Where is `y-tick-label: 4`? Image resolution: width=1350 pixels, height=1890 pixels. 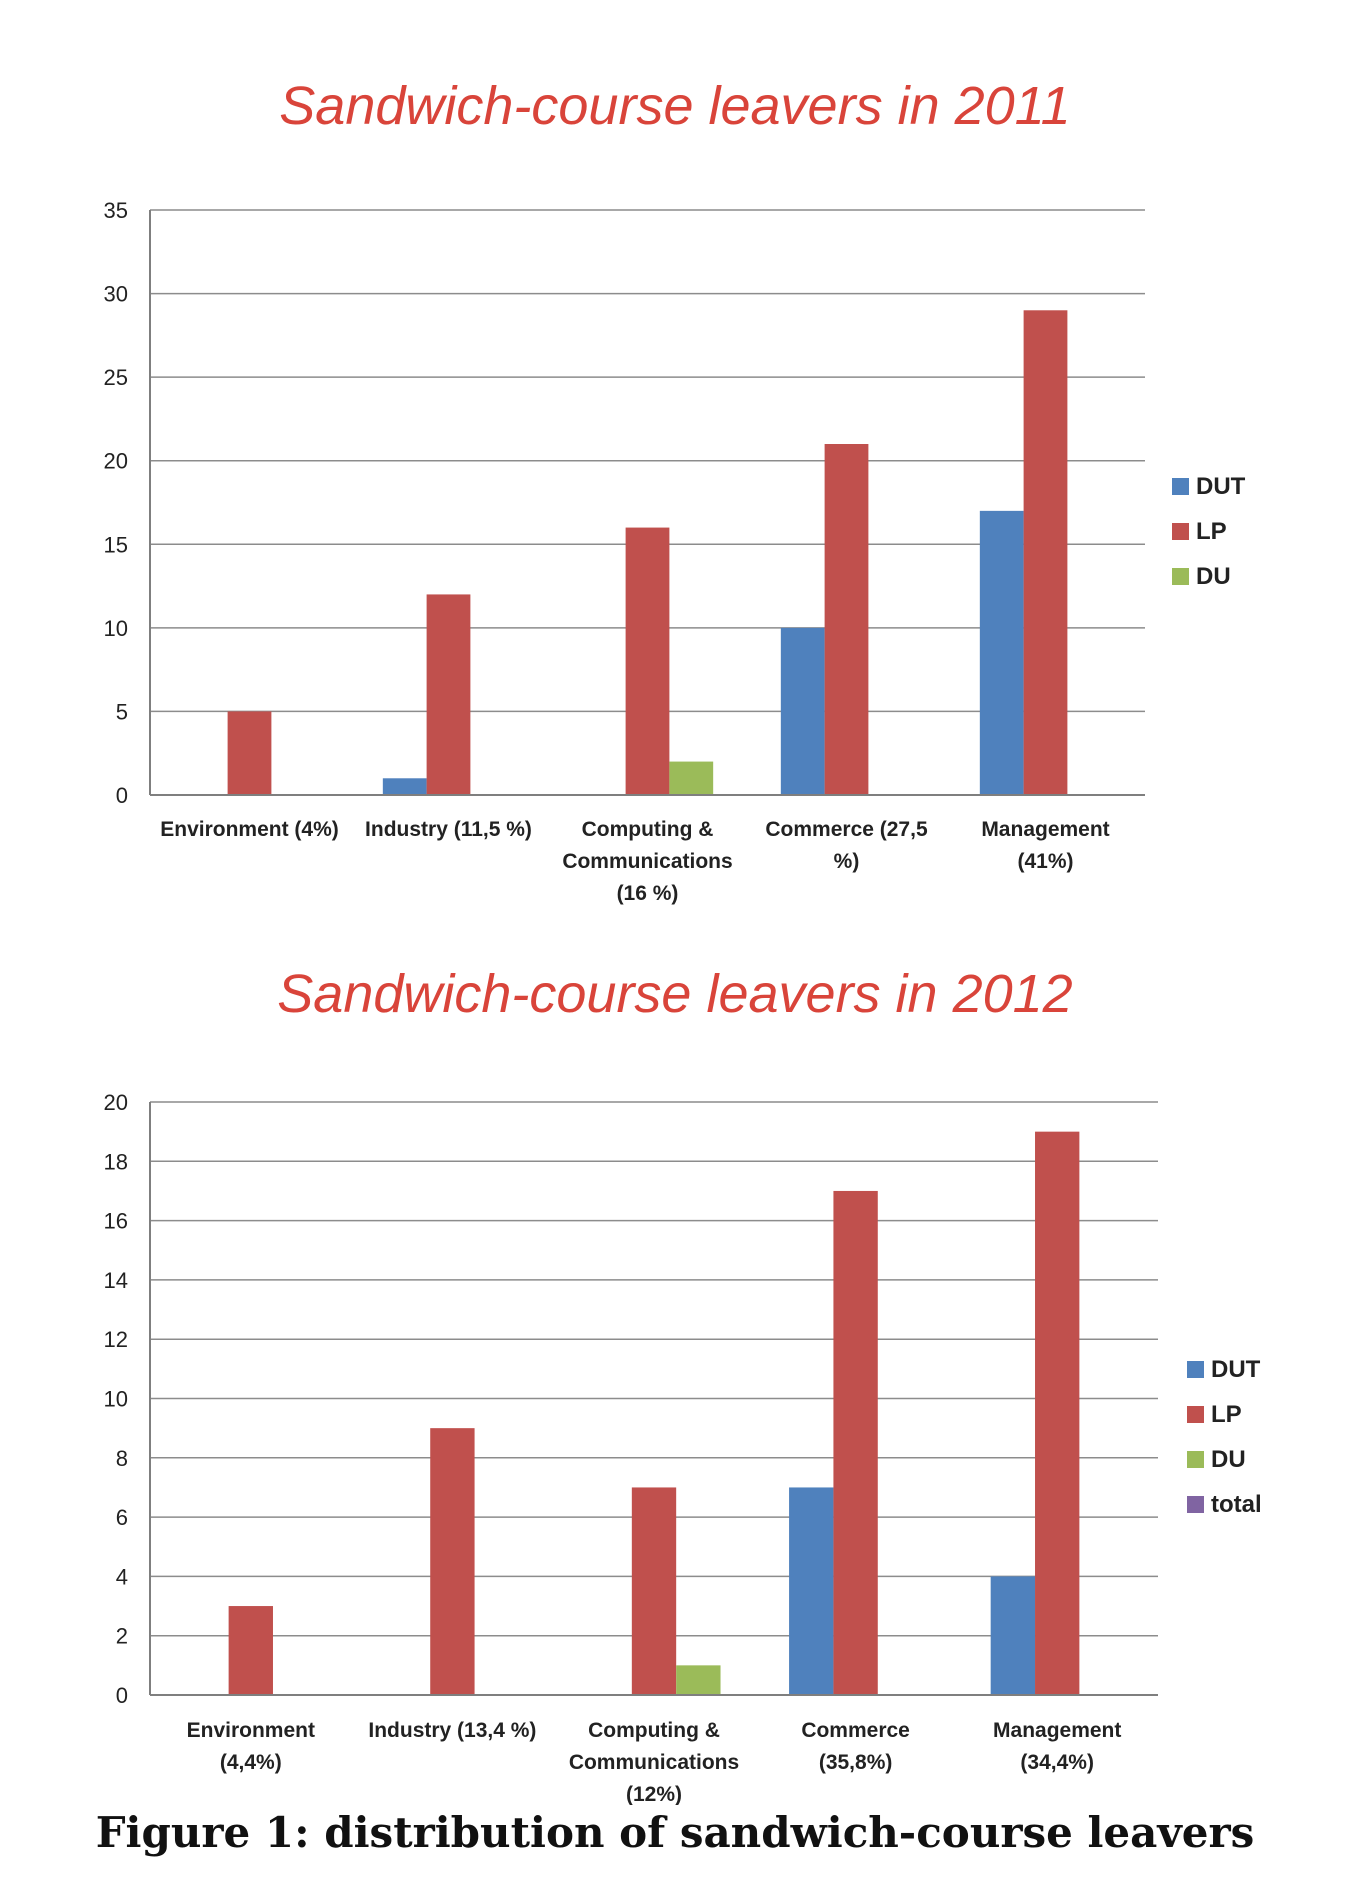
y-tick-label: 4 is located at coordinates (122, 1576).